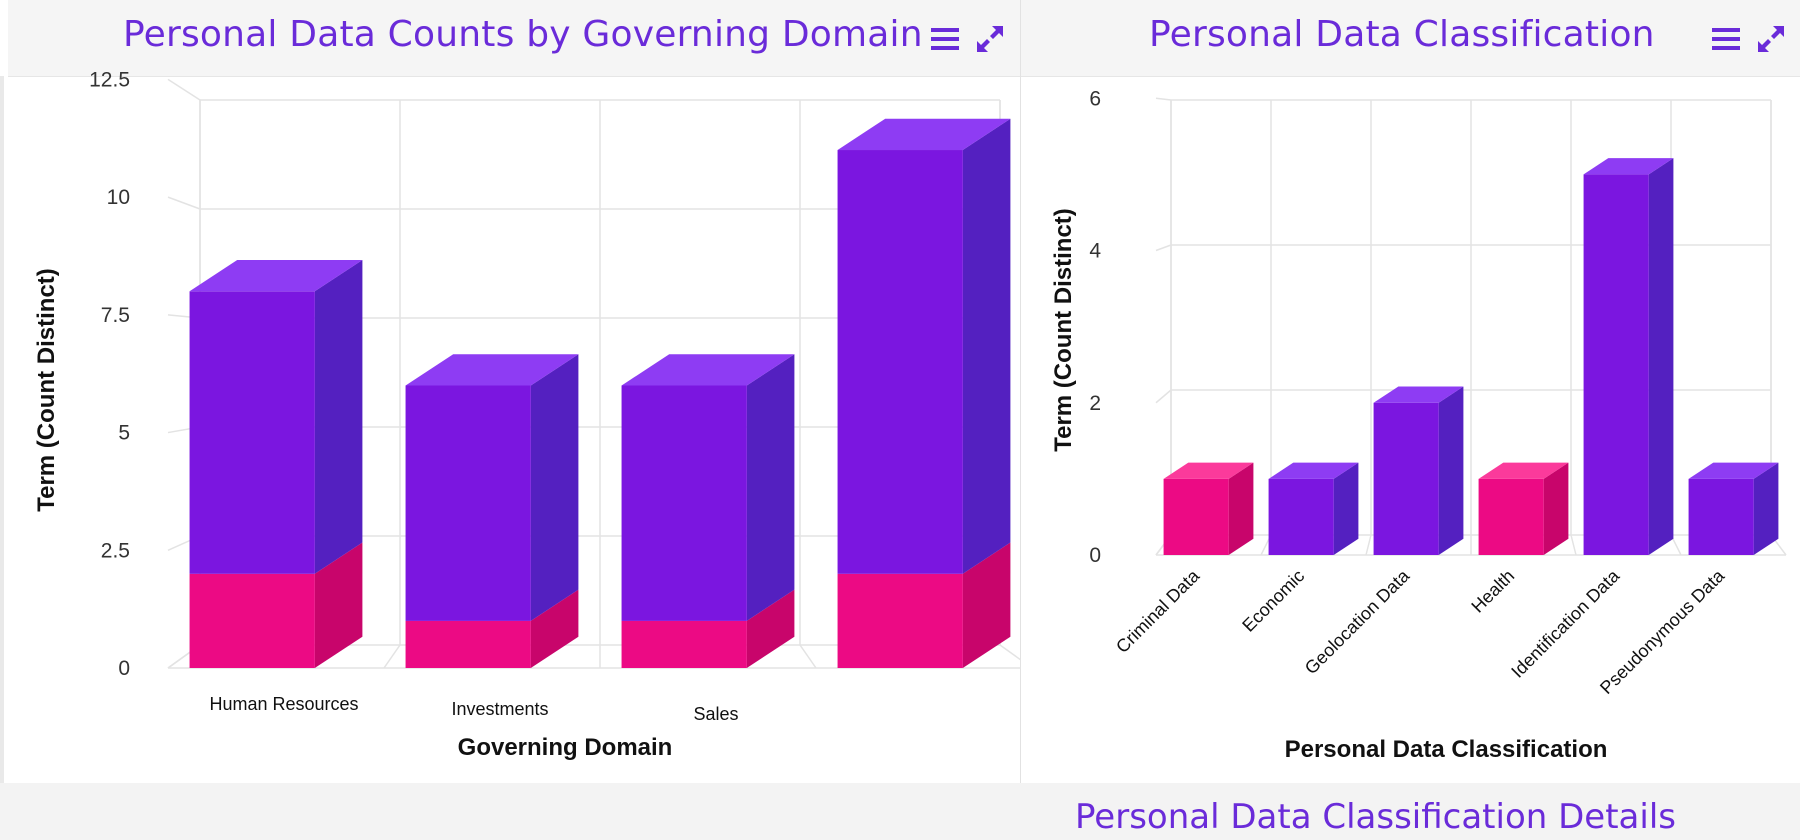 This screenshot has width=1800, height=840. What do you see at coordinates (1565, 623) in the screenshot?
I see `x-category-label: Identification Data` at bounding box center [1565, 623].